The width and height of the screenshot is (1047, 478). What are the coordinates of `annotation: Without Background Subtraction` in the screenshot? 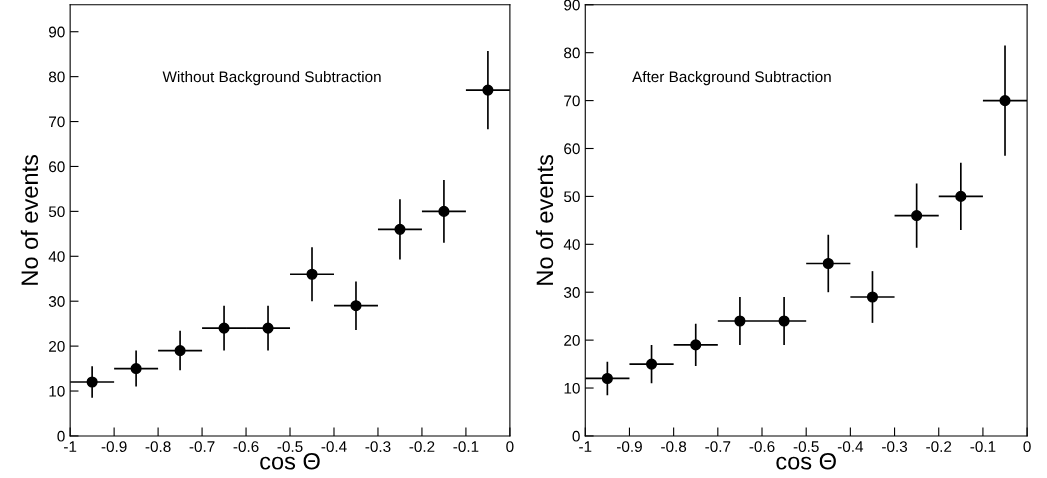 It's located at (271, 78).